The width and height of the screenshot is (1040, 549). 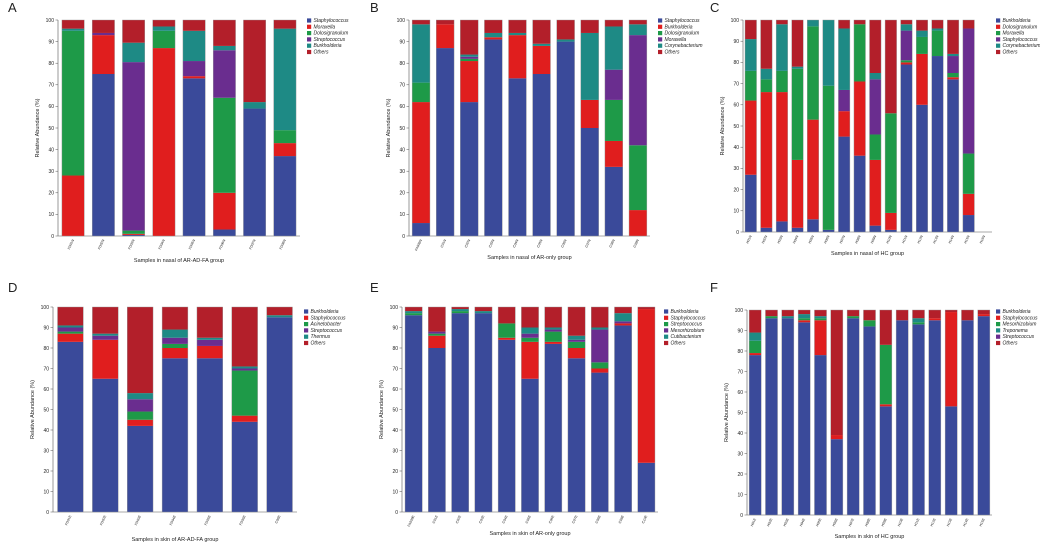 I want to click on legend-label: Others, so click(x=319, y=344).